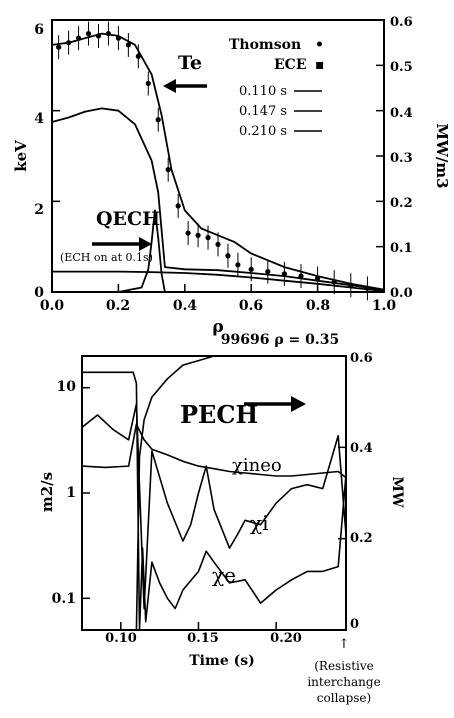  I want to click on bottom-x-tick-labels: 0.10 0.15 0.20, so click(203, 638).